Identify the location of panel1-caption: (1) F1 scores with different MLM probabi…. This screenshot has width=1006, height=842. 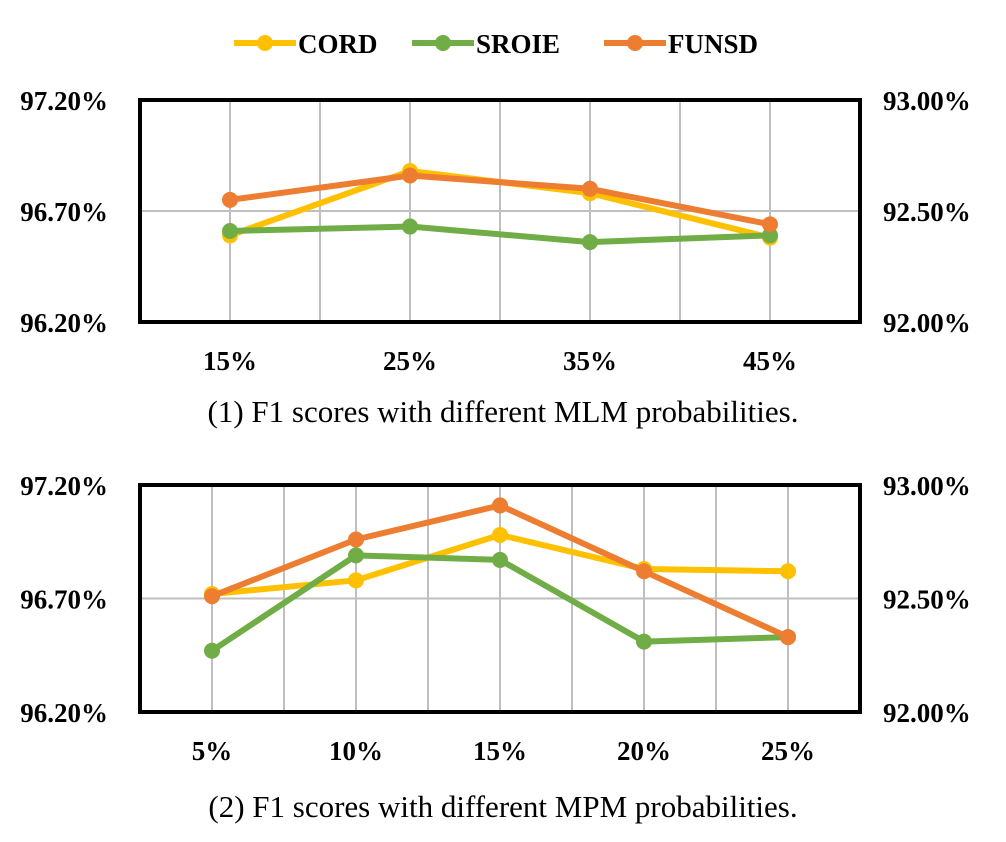
(503, 411).